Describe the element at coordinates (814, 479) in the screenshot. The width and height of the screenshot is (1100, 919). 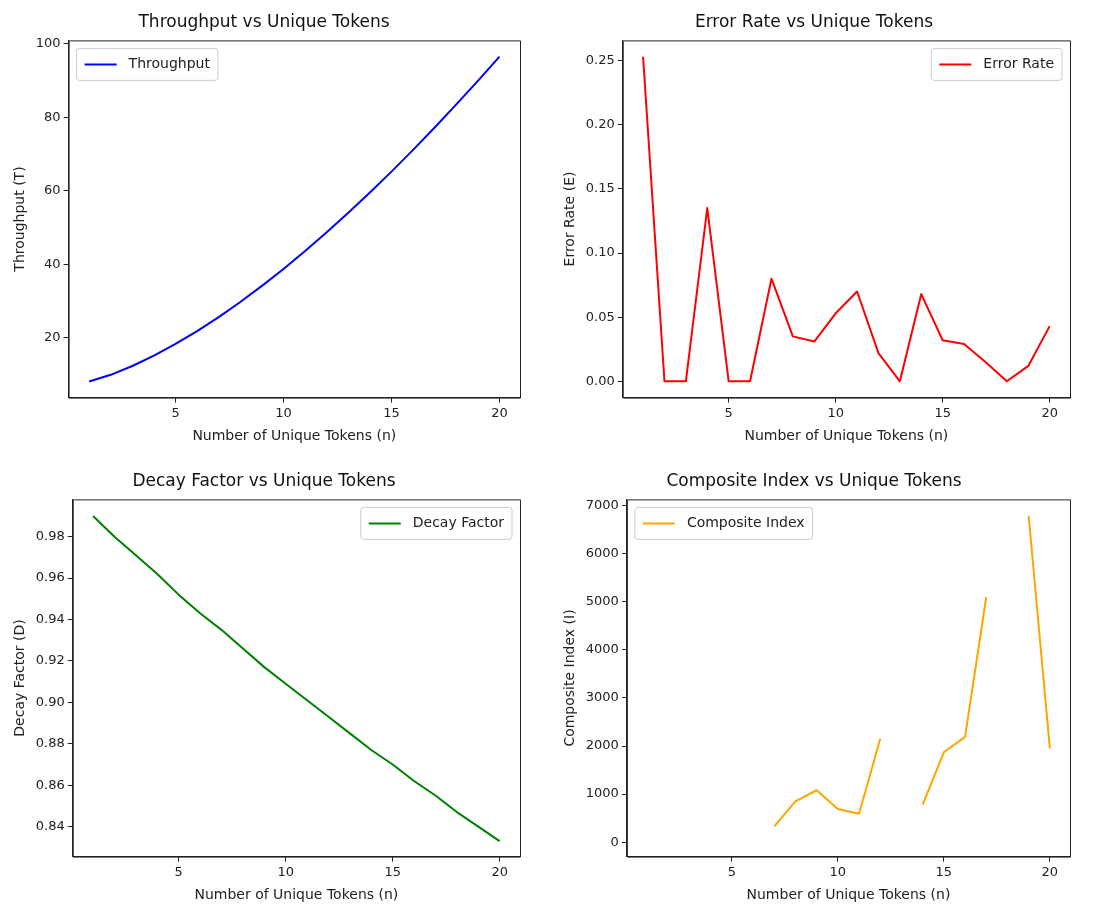
I see `chart-title: Composite Index vs Unique Tokens` at that location.